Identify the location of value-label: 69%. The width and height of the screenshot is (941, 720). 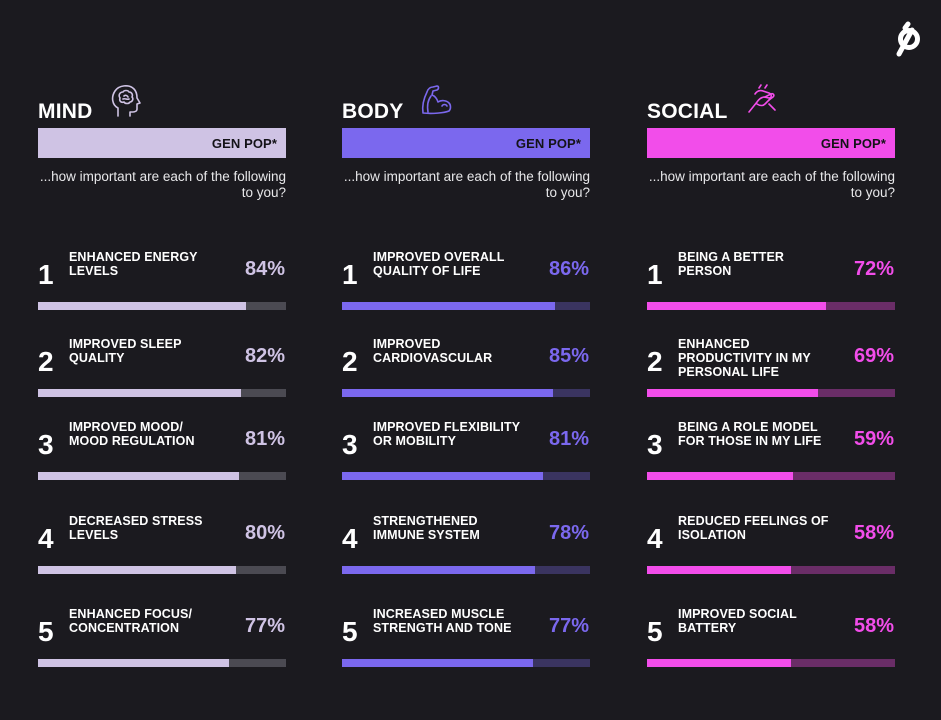
(873, 356).